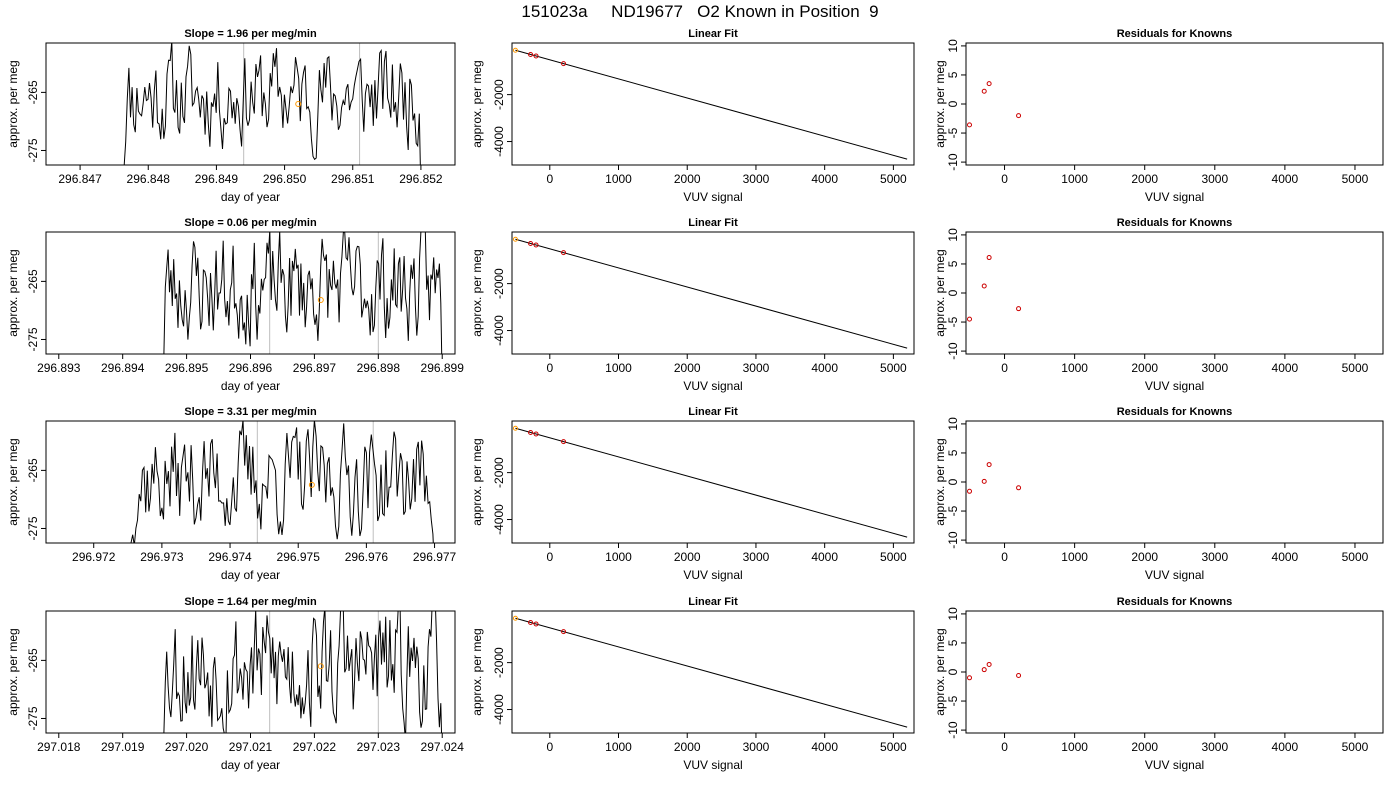 This screenshot has width=1400, height=800. I want to click on residuals-3-x-axis-label: VUV signal, so click(1174, 575).